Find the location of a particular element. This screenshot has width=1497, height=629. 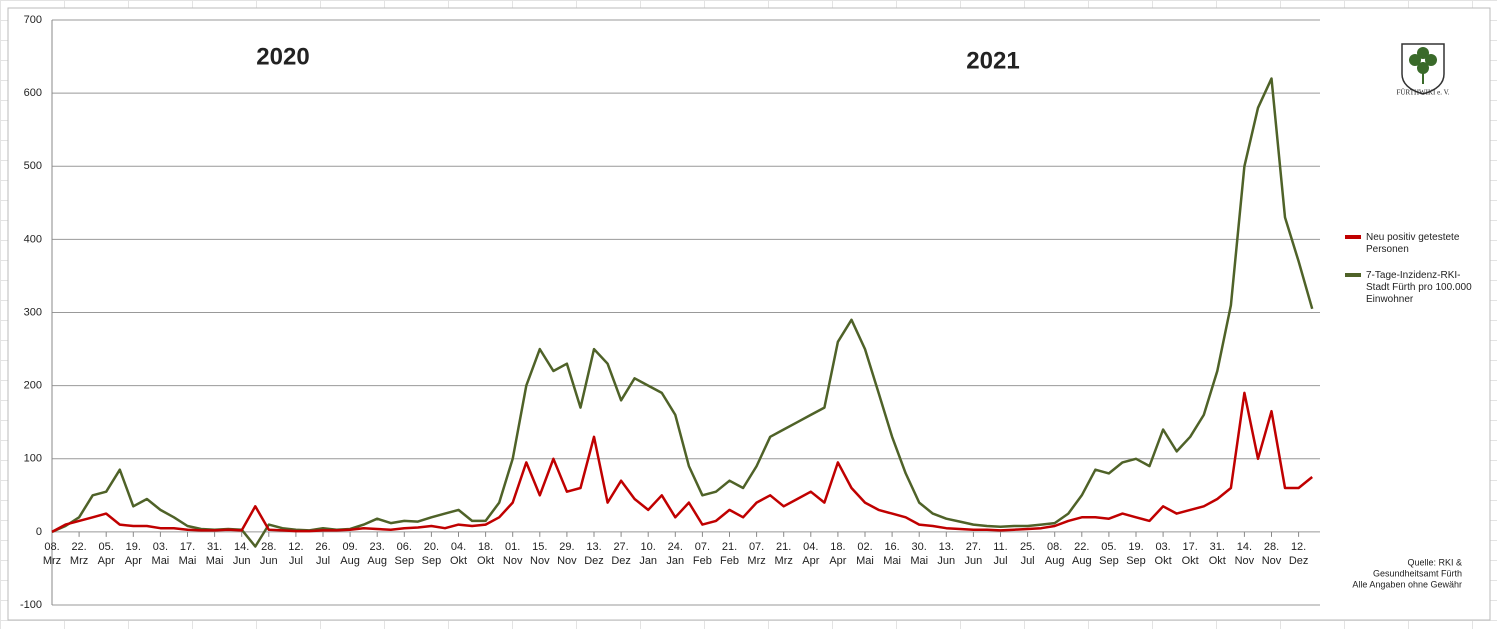

x-tick-label: 01. Nov is located at coordinates (513, 554).